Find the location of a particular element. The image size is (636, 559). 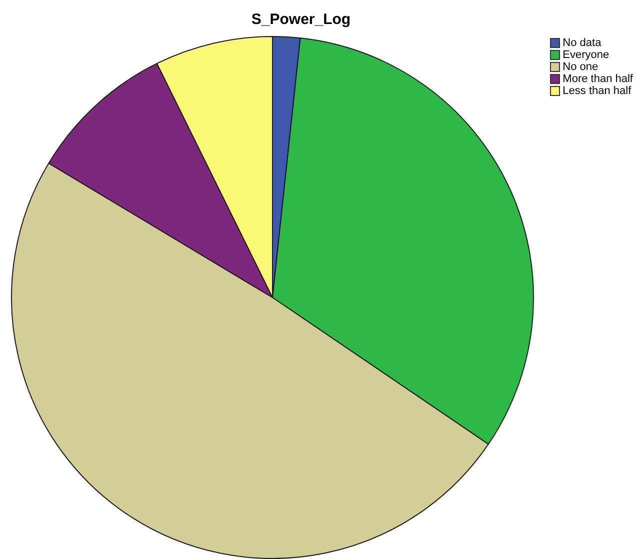

legend-label: No one is located at coordinates (580, 67).